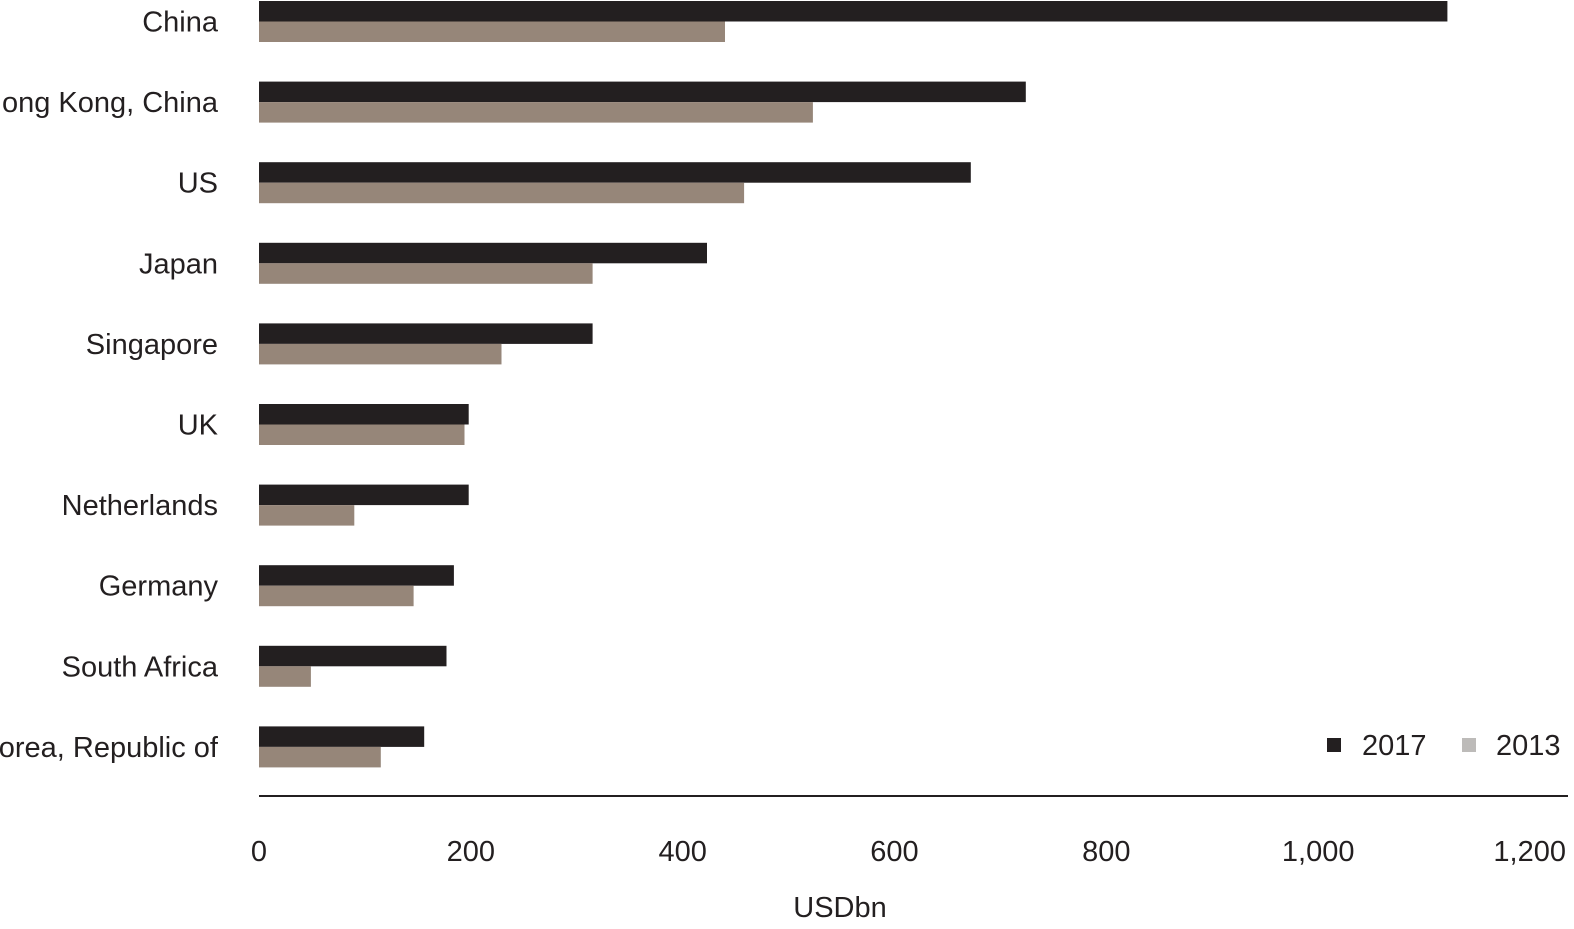 The height and width of the screenshot is (929, 1574). Describe the element at coordinates (180, 23) in the screenshot. I see `category-label-china: China` at that location.